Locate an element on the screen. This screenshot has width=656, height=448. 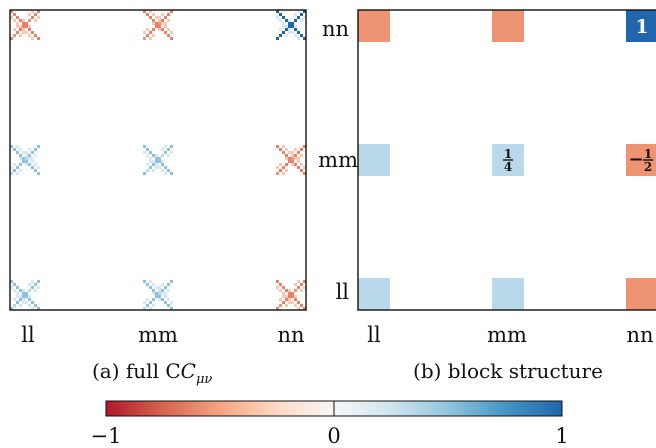
panel-a-caption-symbol: C is located at coordinates (188, 371).